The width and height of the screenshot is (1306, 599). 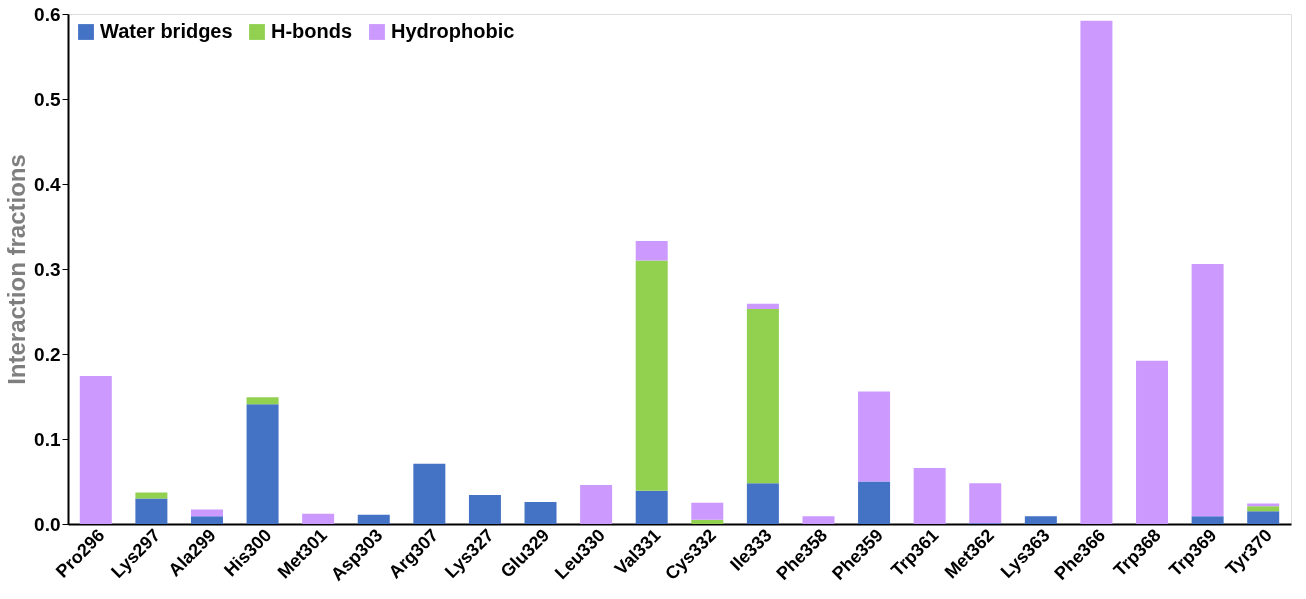 What do you see at coordinates (166, 31) in the screenshot?
I see `legend-label: Water bridges` at bounding box center [166, 31].